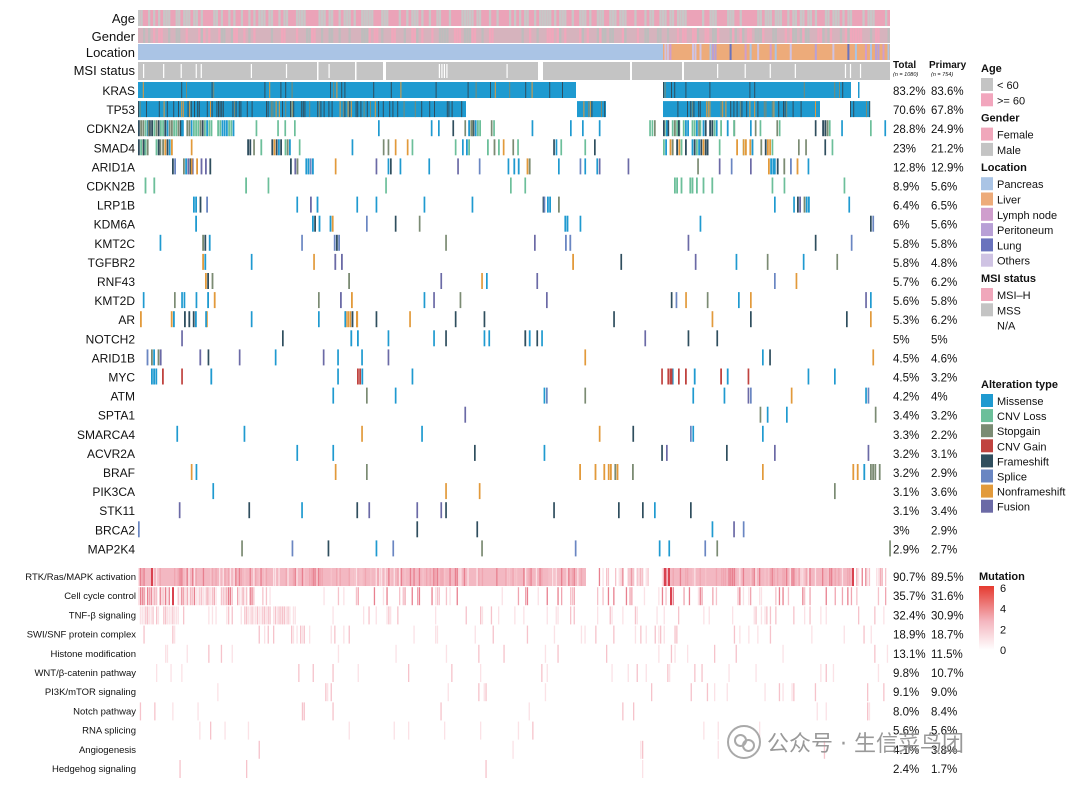 This screenshot has width=1080, height=788. What do you see at coordinates (906, 302) in the screenshot?
I see `gene-total-pct: 5.6%` at bounding box center [906, 302].